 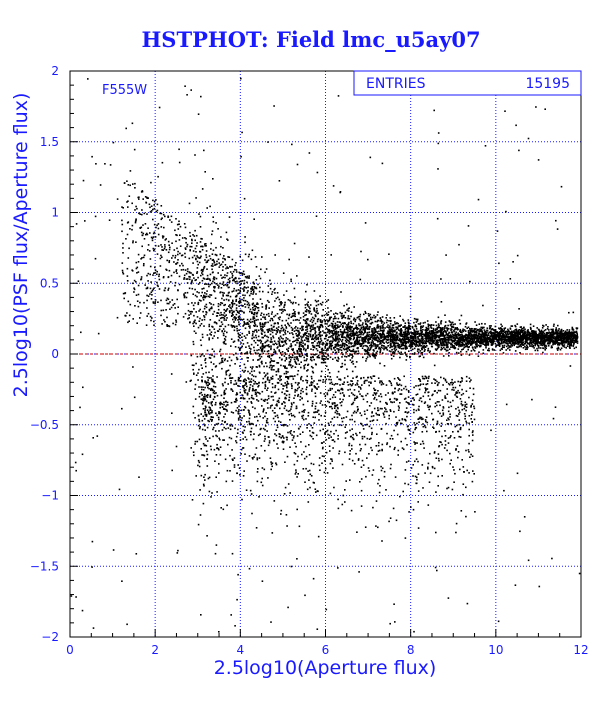 I want to click on cloud-point-1908, so click(x=393, y=346).